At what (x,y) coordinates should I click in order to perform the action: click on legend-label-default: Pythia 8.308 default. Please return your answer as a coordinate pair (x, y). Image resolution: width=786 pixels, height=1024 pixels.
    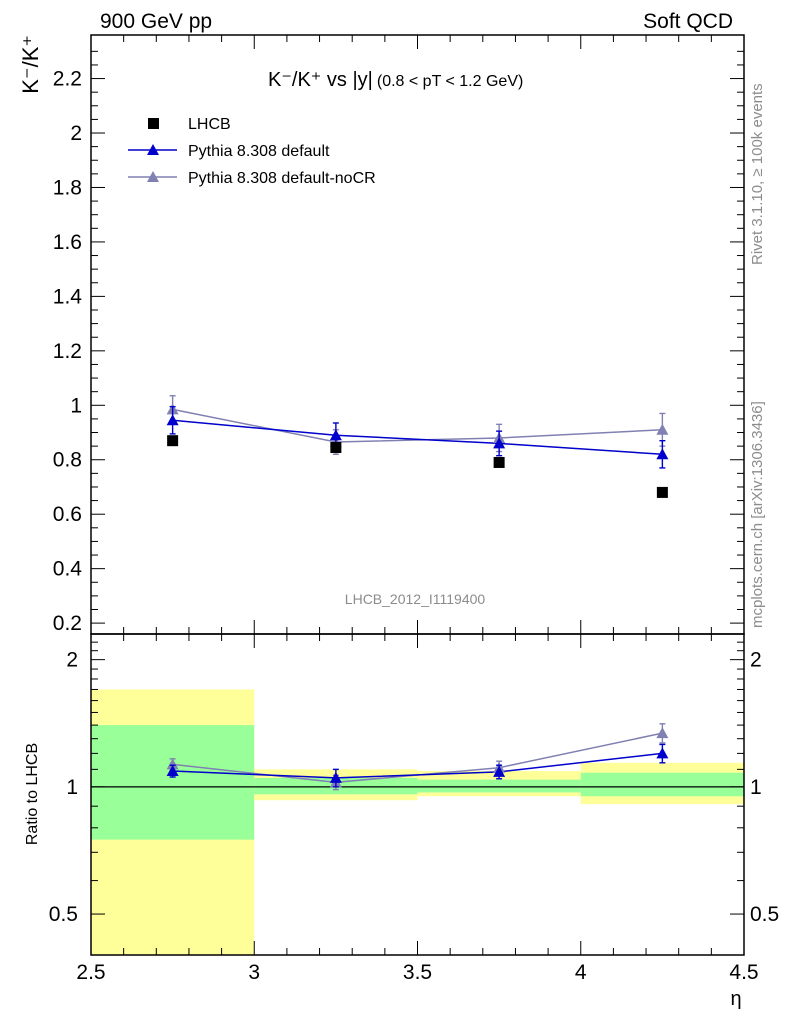
    Looking at the image, I should click on (259, 151).